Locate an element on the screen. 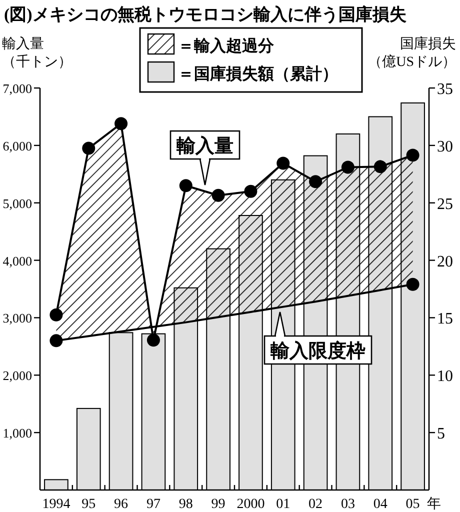 This screenshot has height=512, width=460. y2-tick-label: 30 is located at coordinates (445, 147).